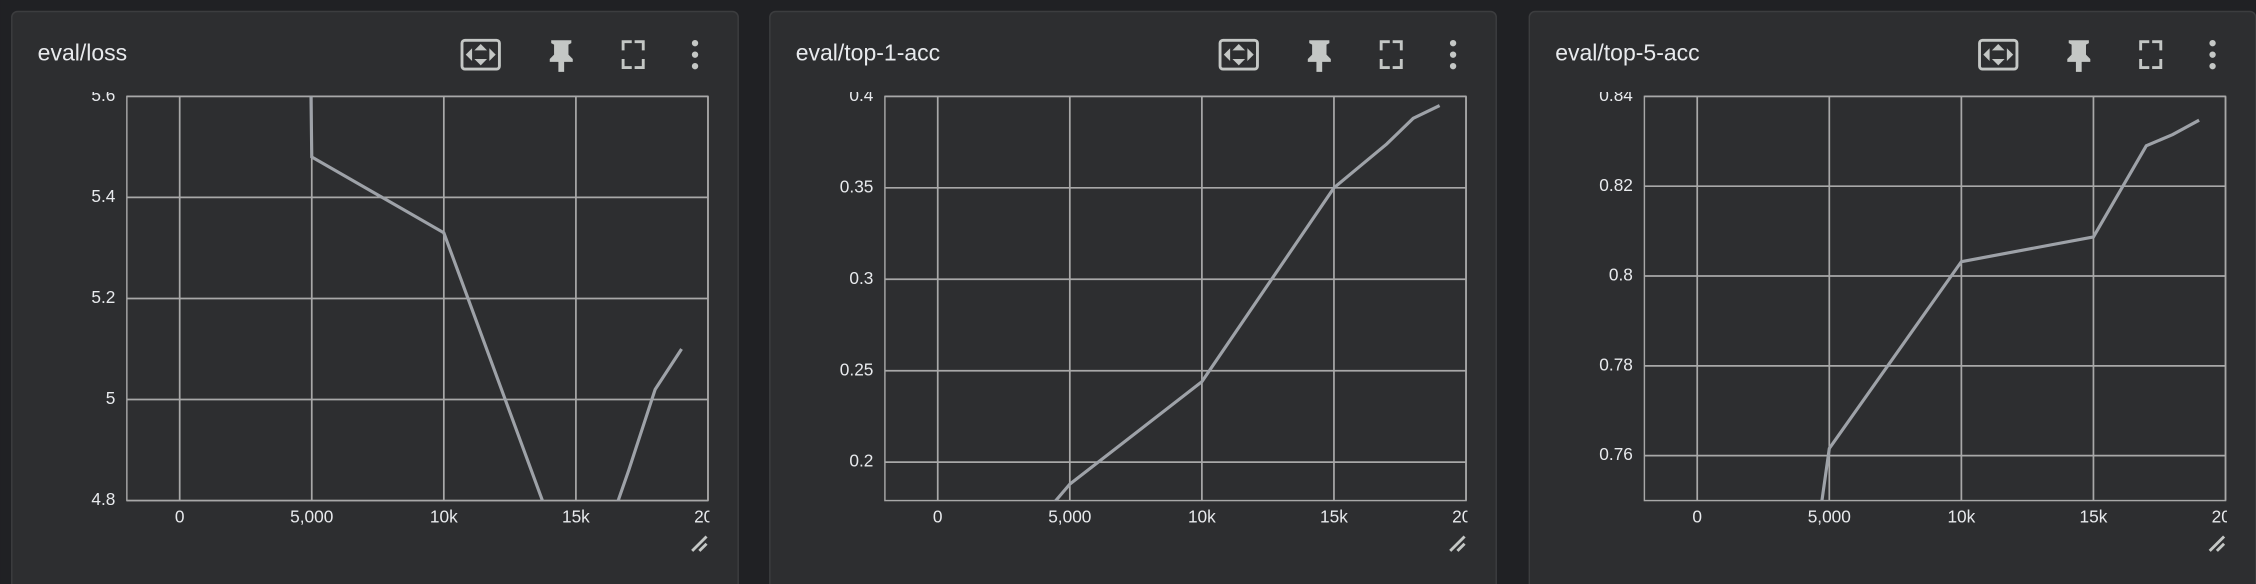 Image resolution: width=2256 pixels, height=584 pixels. Describe the element at coordinates (868, 53) in the screenshot. I see `chart-title: eval/top-1-acc` at that location.